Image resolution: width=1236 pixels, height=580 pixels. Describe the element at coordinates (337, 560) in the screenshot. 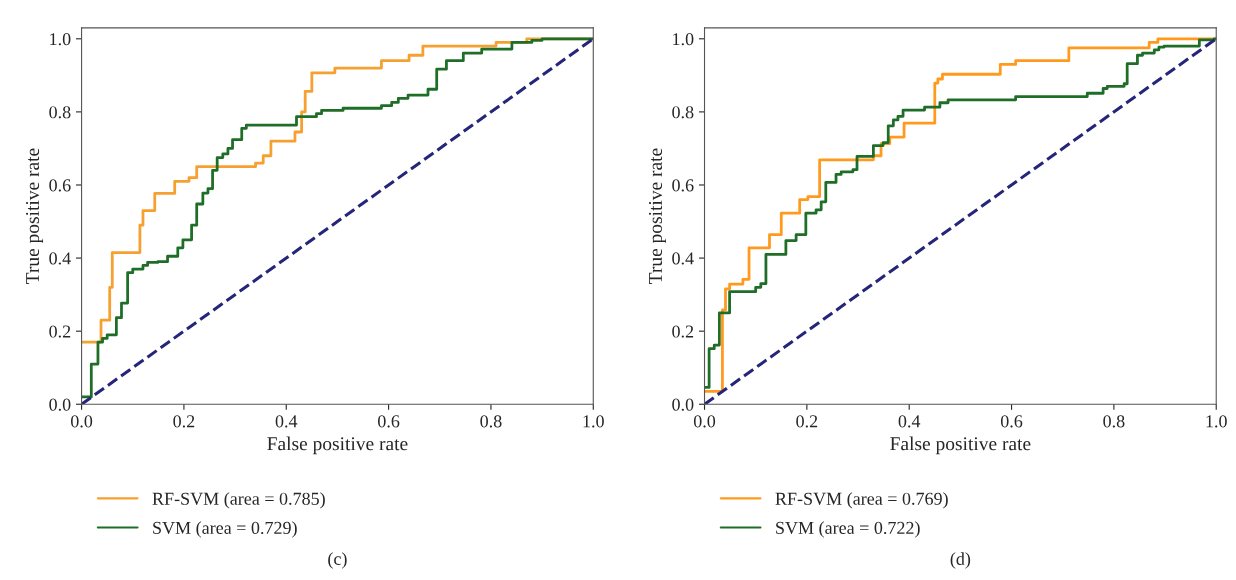

I see `text: (c)` at that location.